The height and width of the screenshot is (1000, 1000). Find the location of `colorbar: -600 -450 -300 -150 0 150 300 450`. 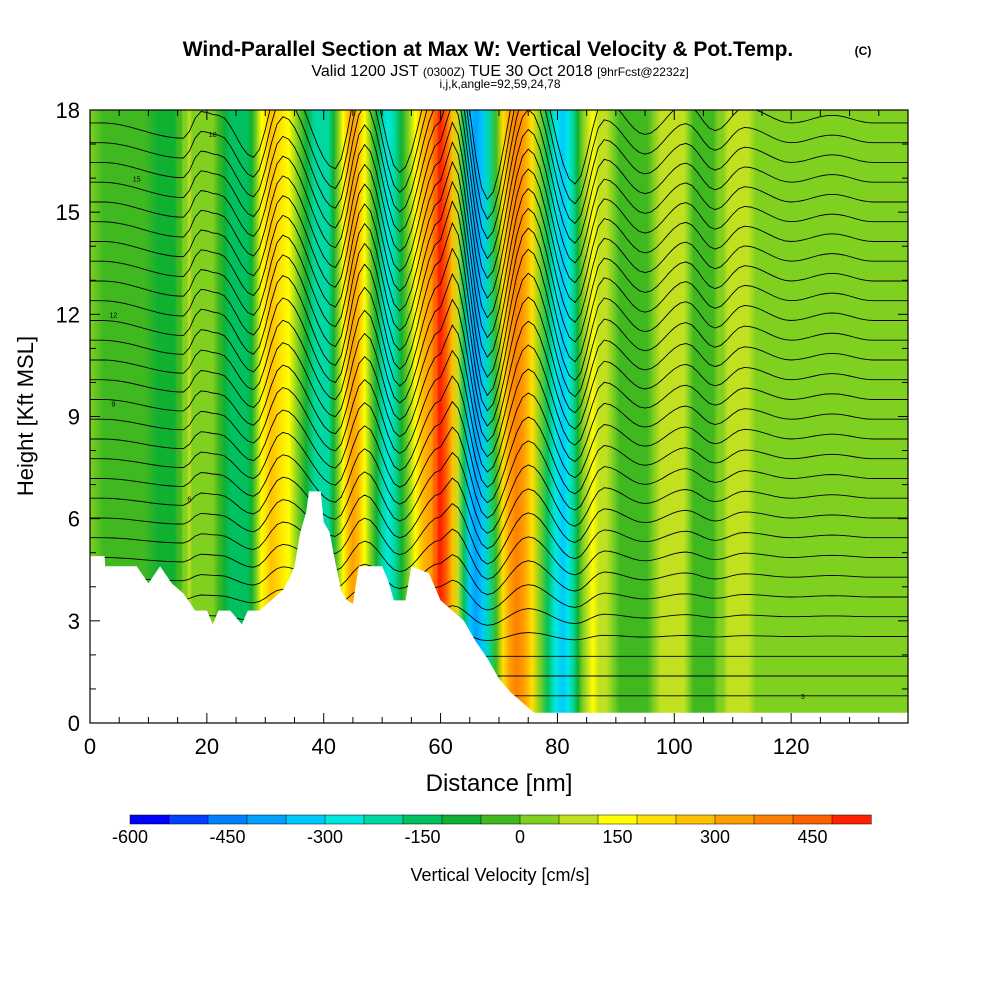

colorbar: -600 -450 -300 -150 0 150 300 450 is located at coordinates (492, 830).